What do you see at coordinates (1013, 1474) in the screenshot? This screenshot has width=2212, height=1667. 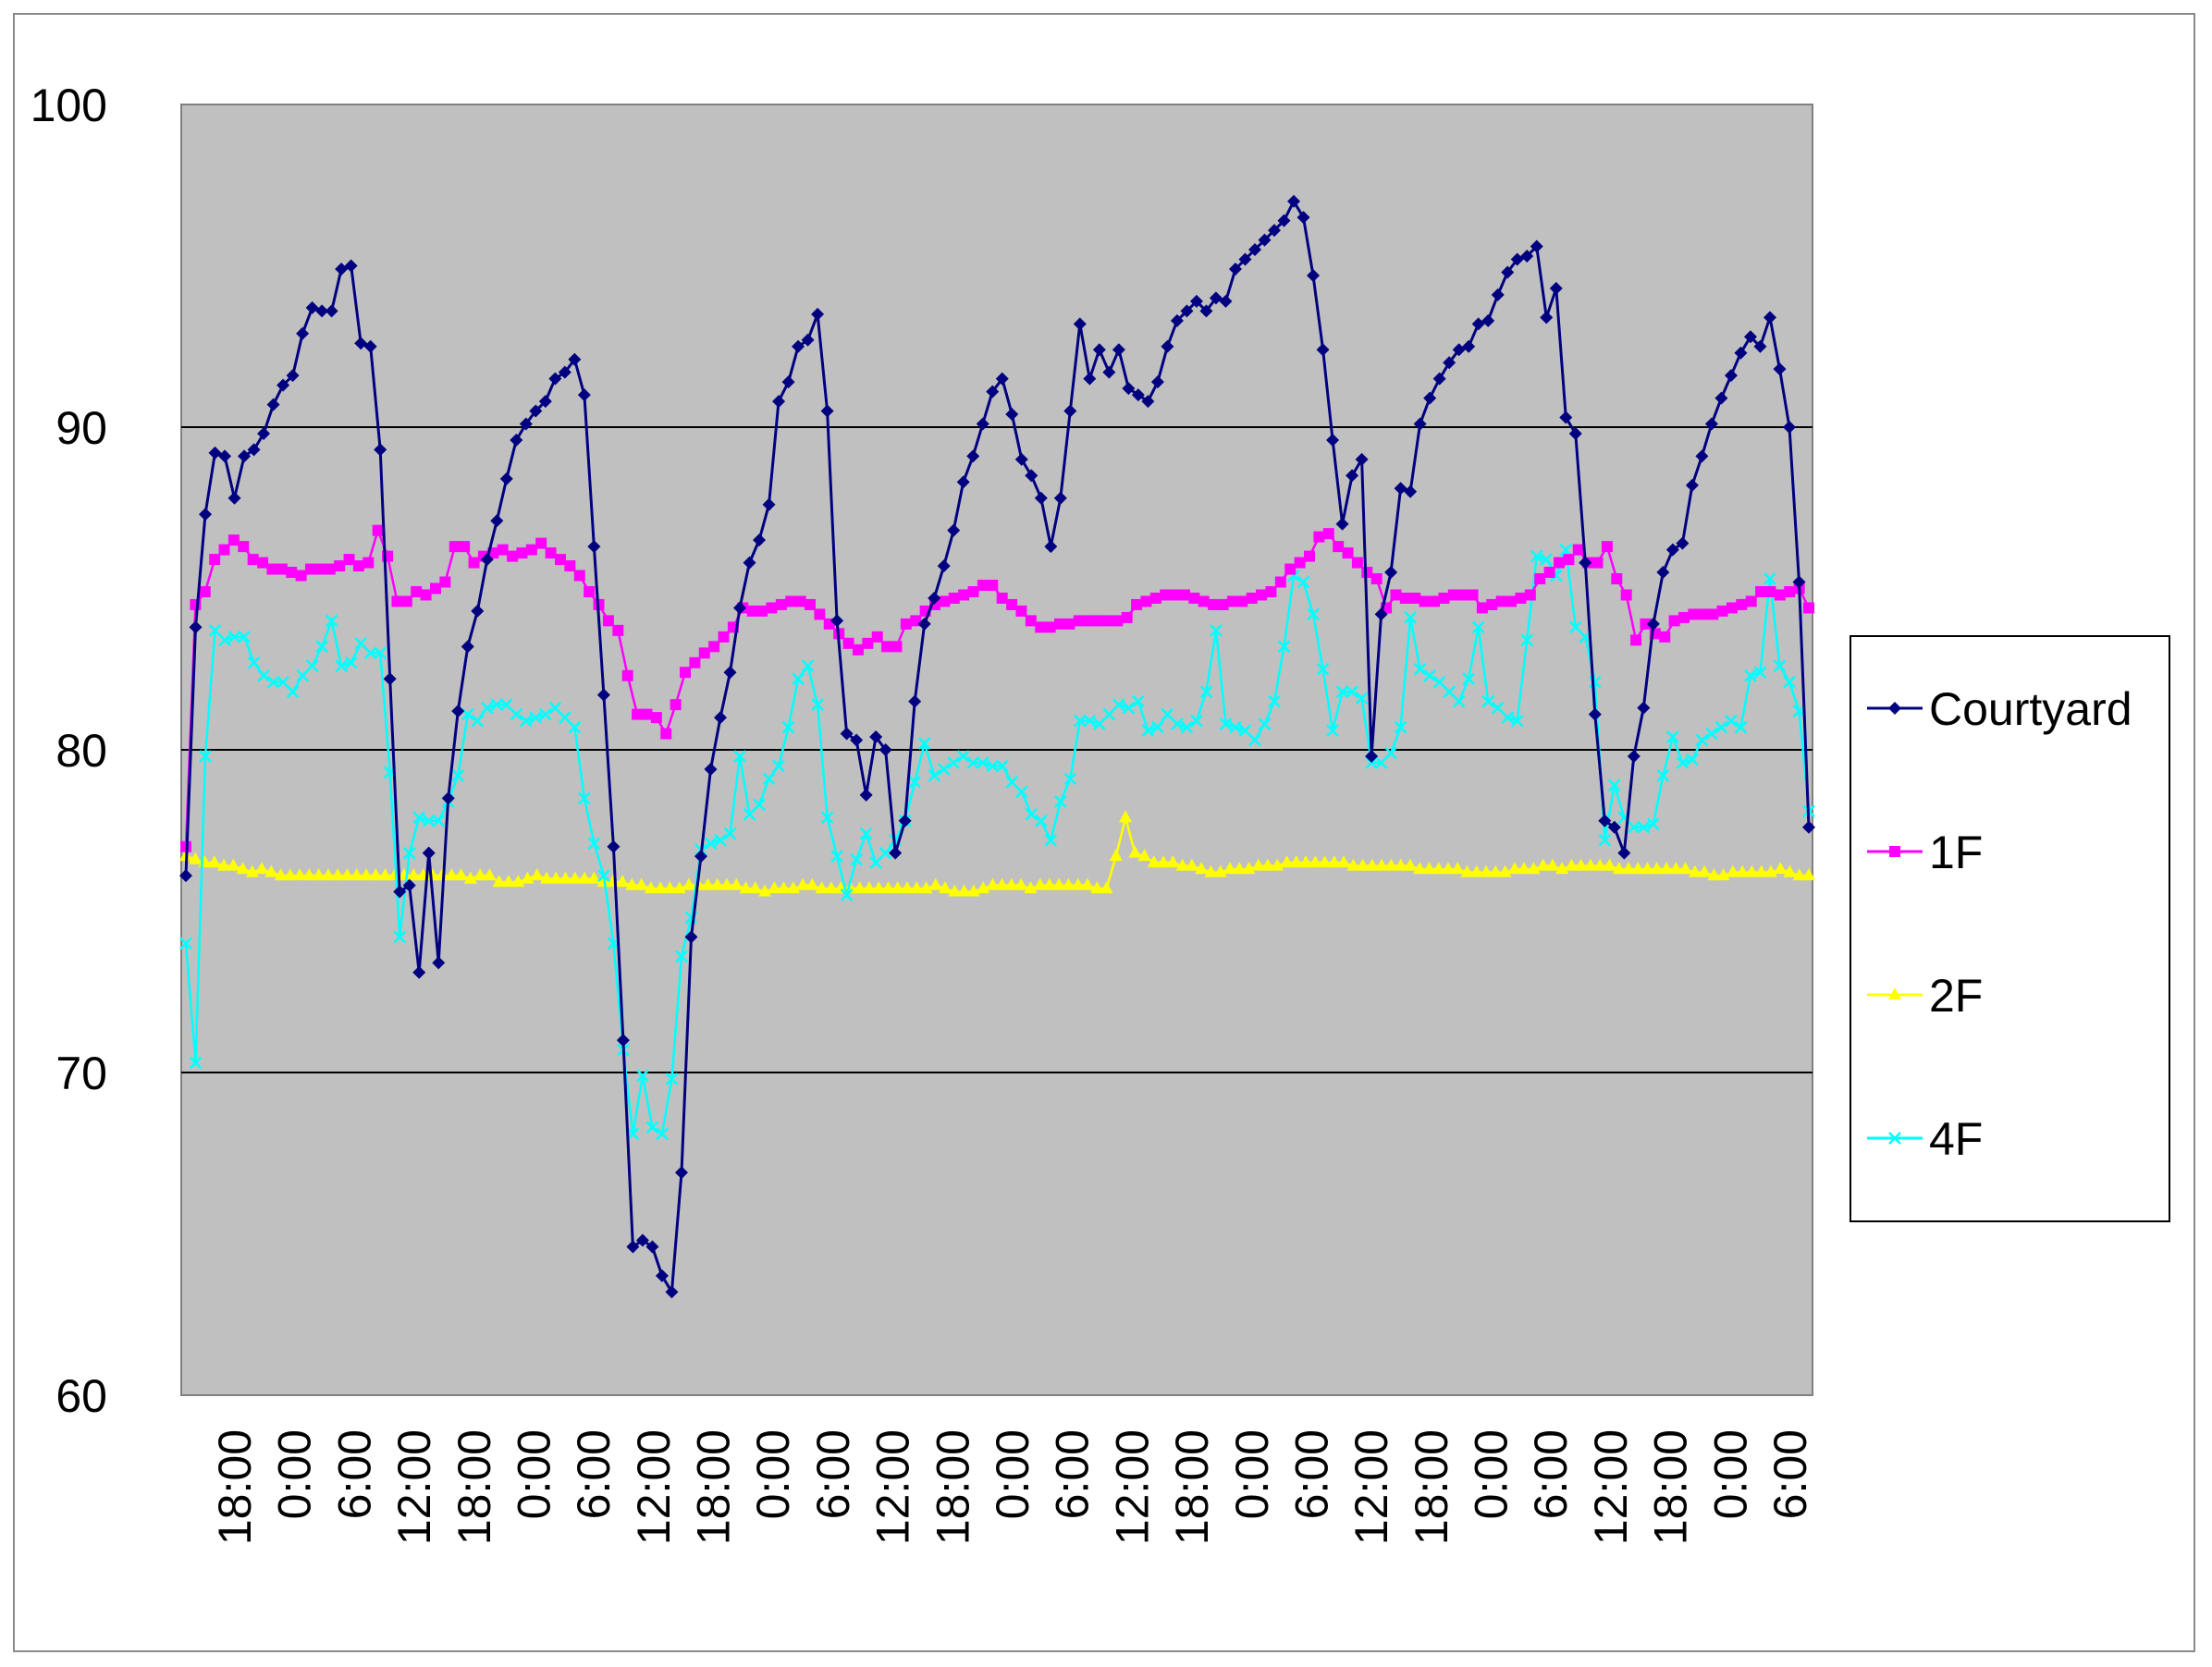 I see `x-tick-label: 0:00` at bounding box center [1013, 1474].